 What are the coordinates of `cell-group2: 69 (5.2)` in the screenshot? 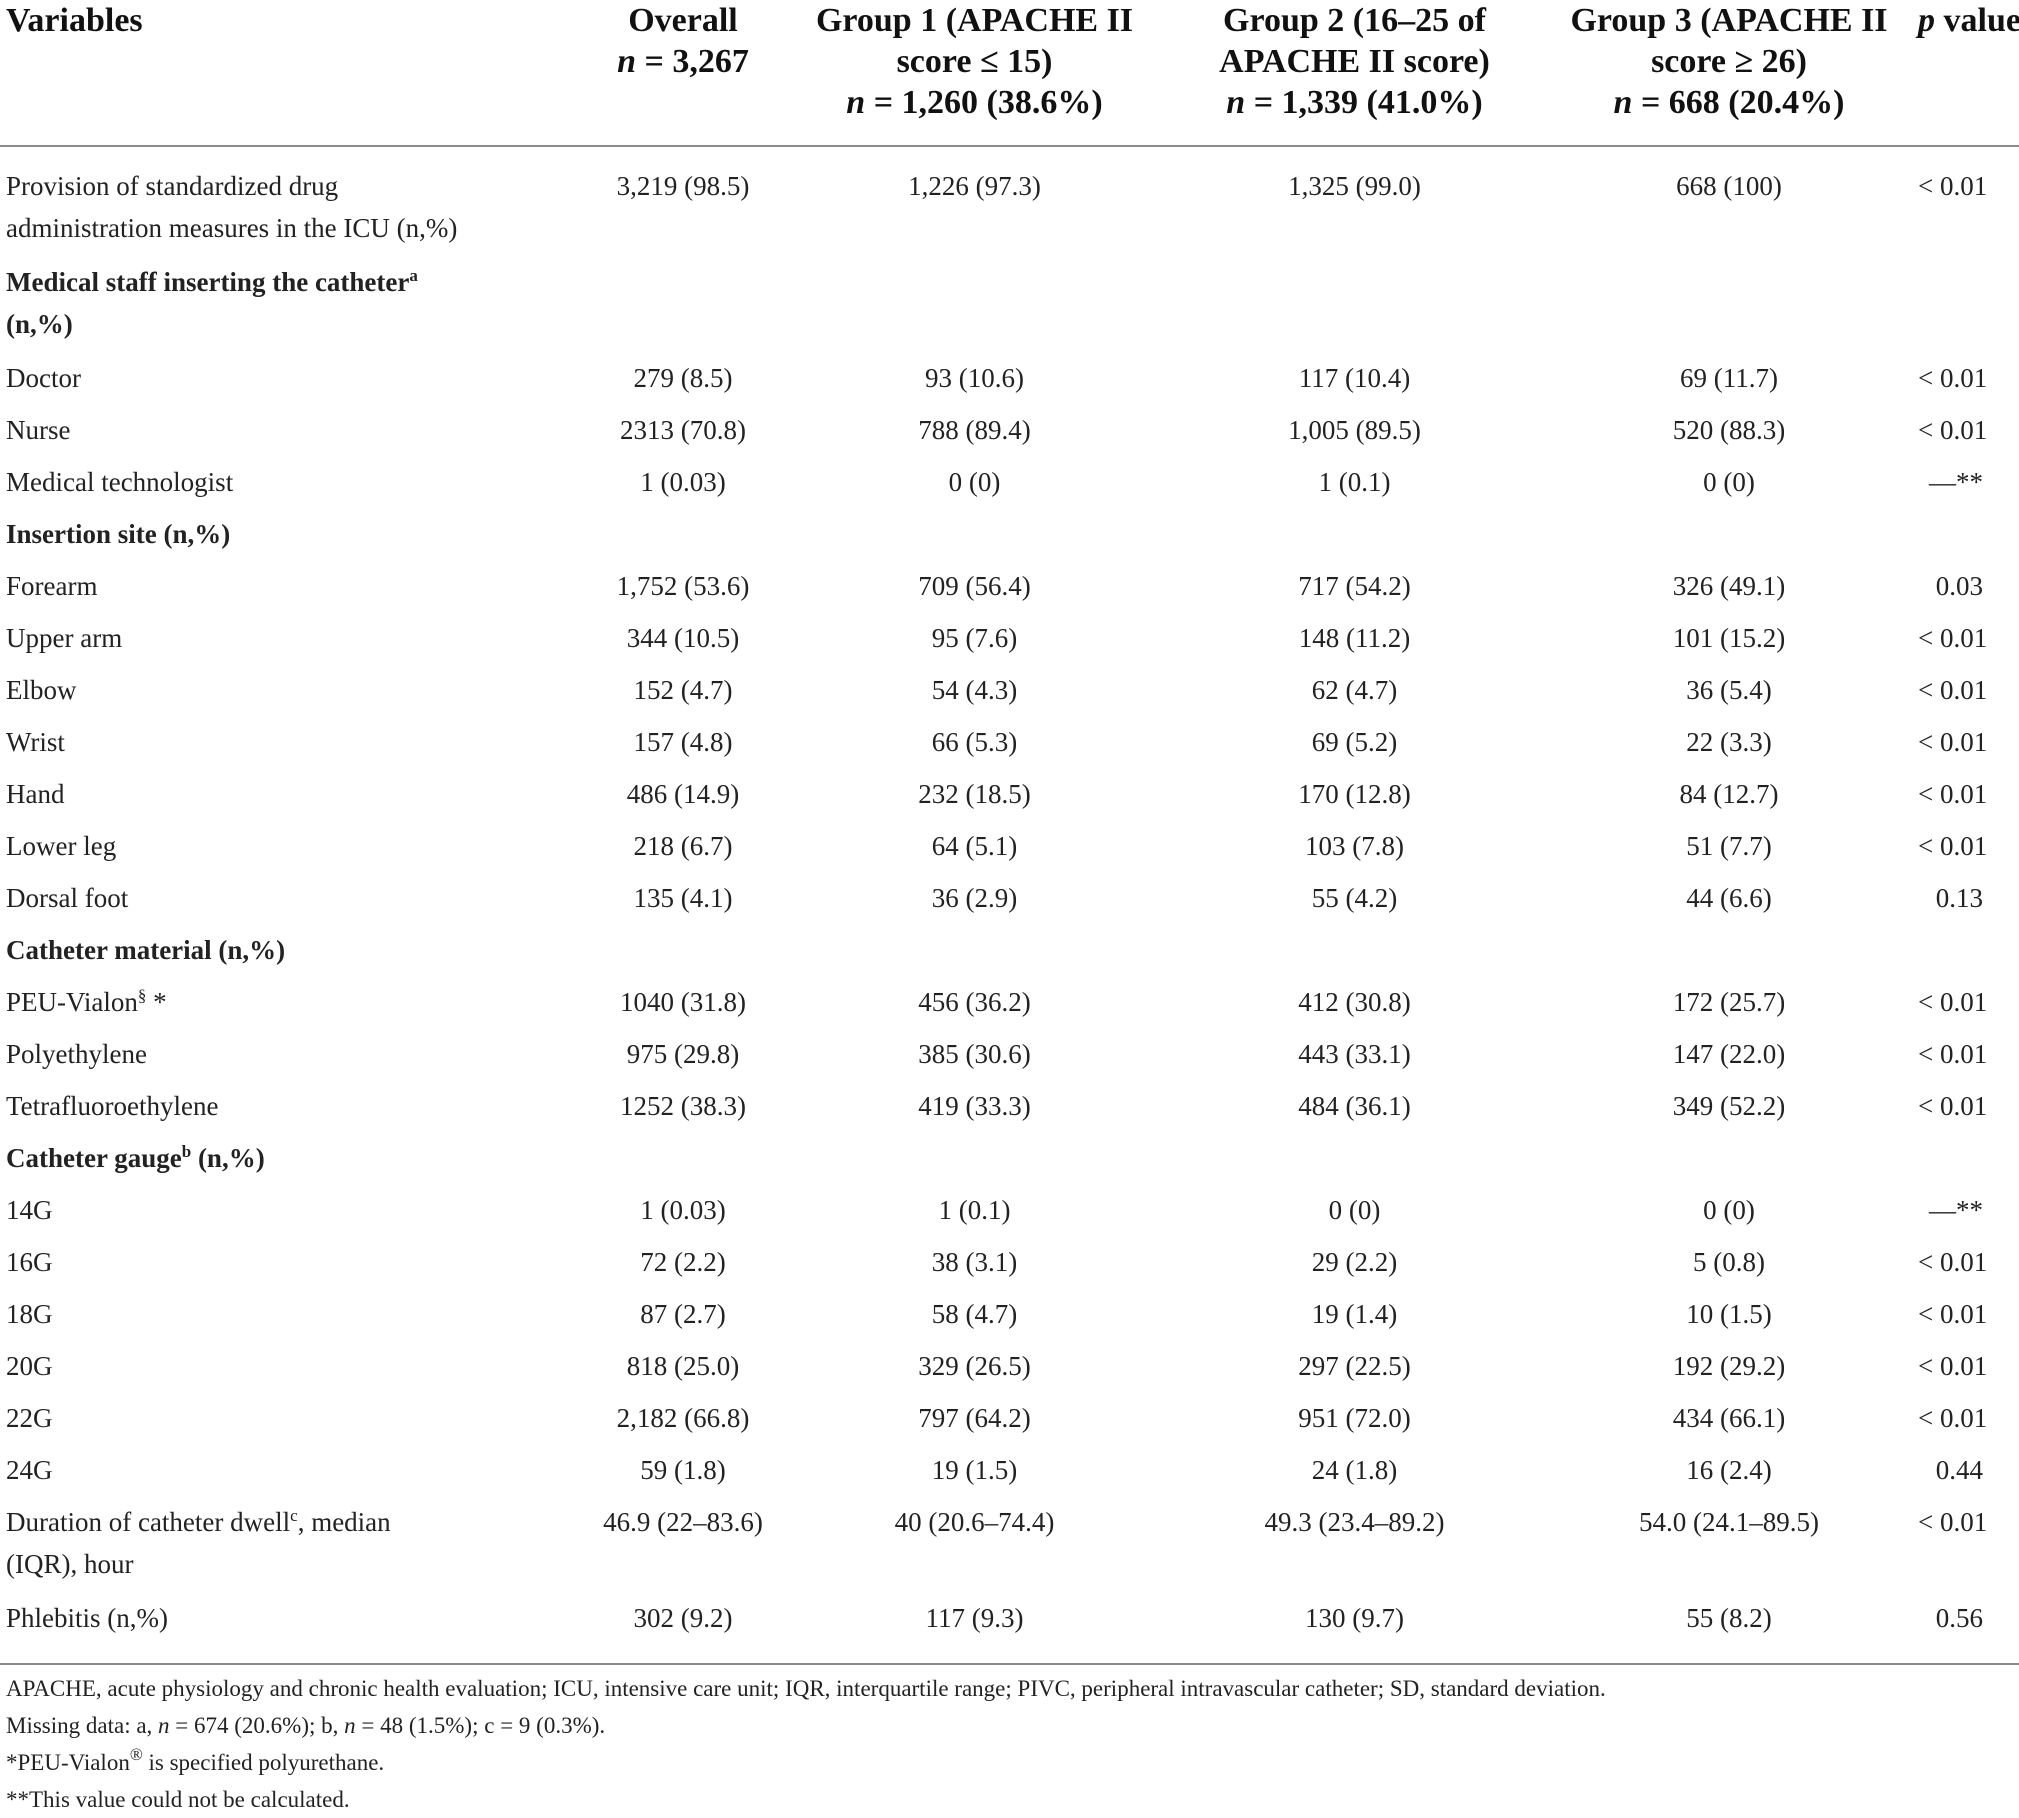 It's located at (1354, 742).